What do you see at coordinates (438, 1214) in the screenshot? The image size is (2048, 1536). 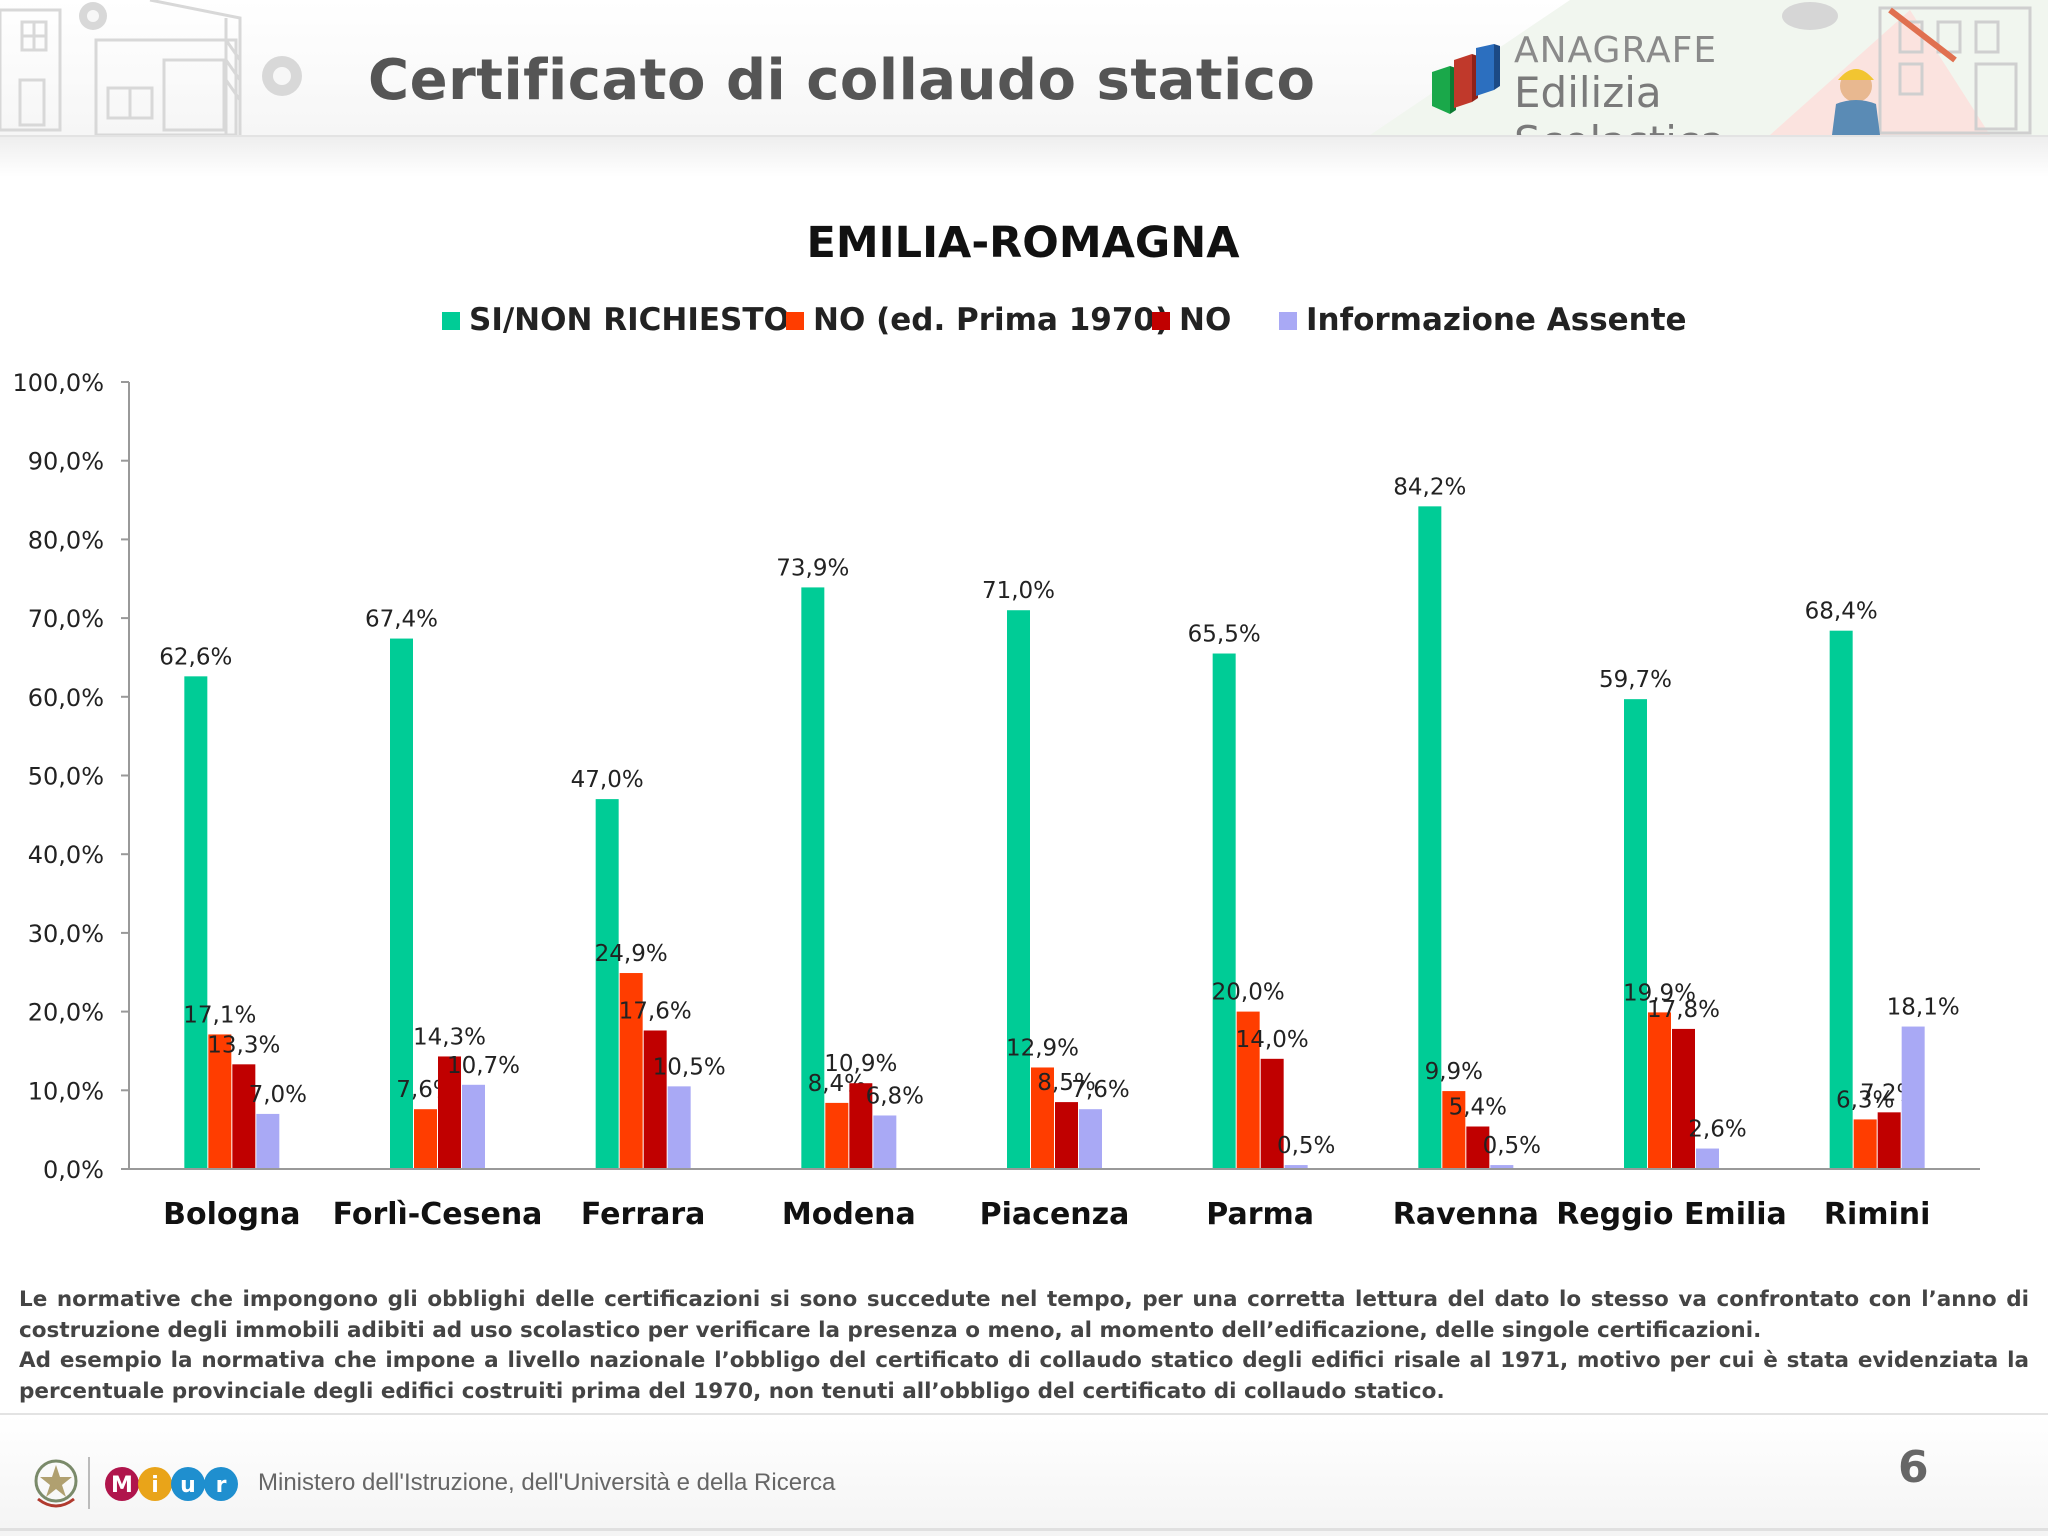 I see `x-tick-label-forl-cesena: Forlì-Cesena` at bounding box center [438, 1214].